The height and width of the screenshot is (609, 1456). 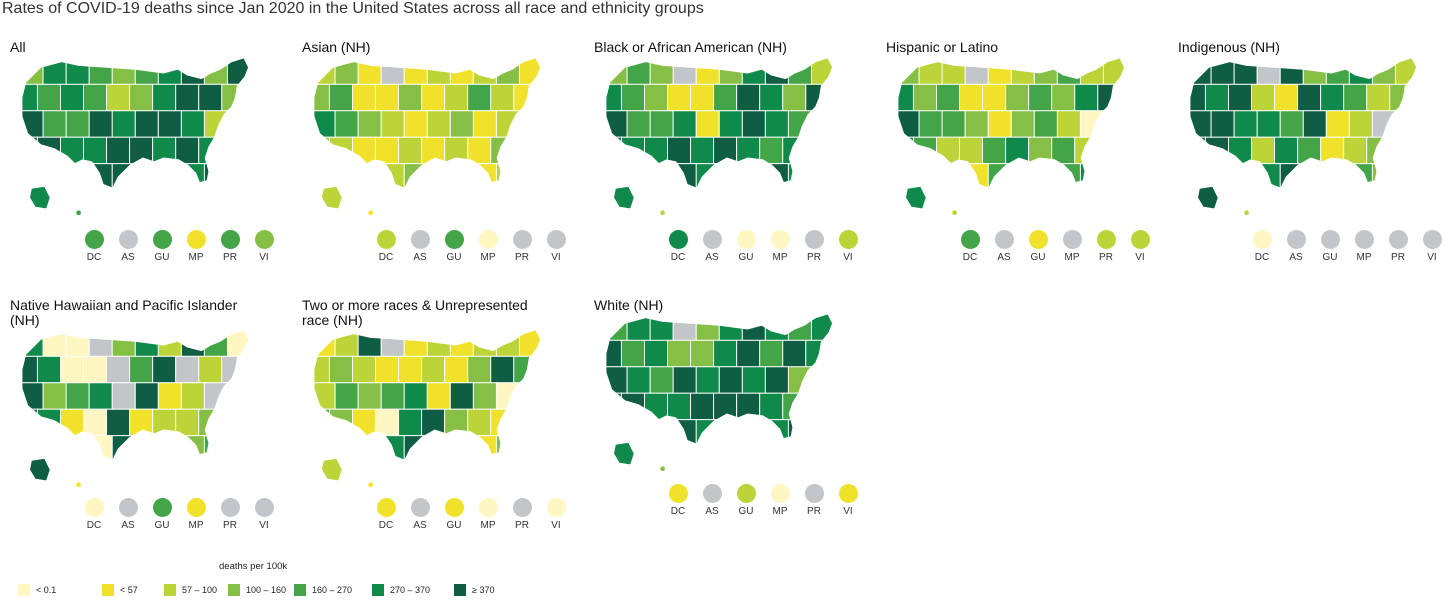 What do you see at coordinates (739, 418) in the screenshot?
I see `map-panel: White (NH) DC AS GU MP PR VI` at bounding box center [739, 418].